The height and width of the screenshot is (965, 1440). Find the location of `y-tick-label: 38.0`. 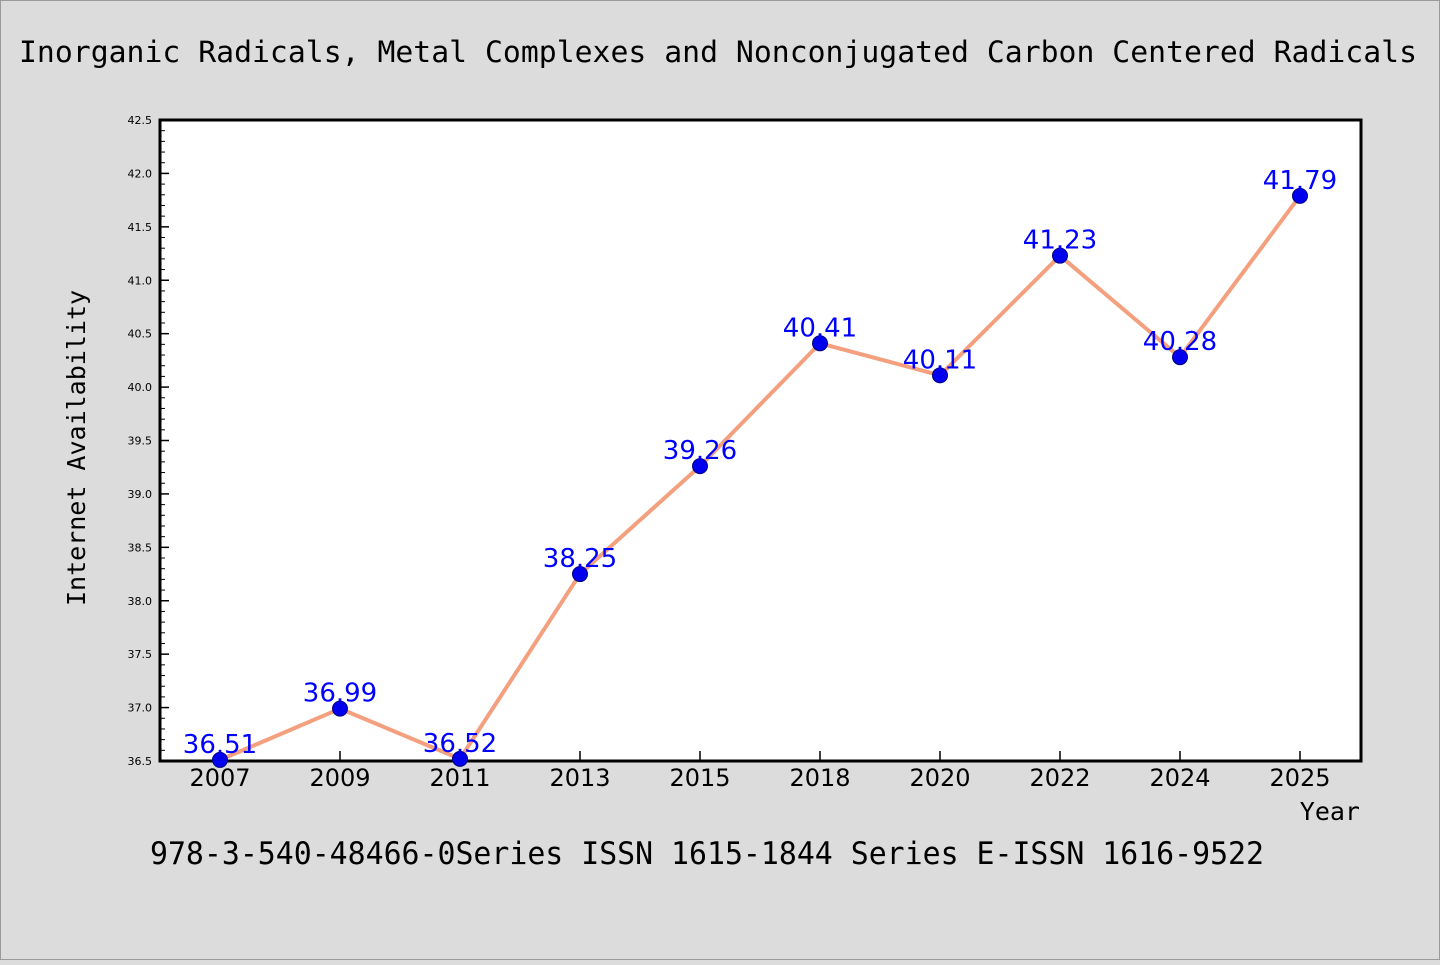

y-tick-label: 38.0 is located at coordinates (140, 601).